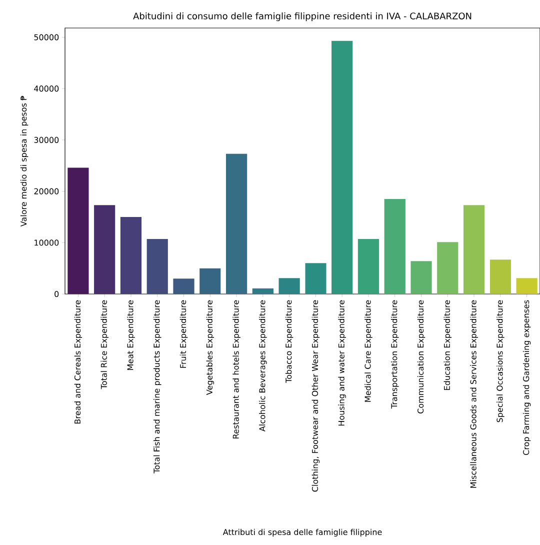  I want to click on x-tick-label: Fruit Expenditure, so click(184, 334).